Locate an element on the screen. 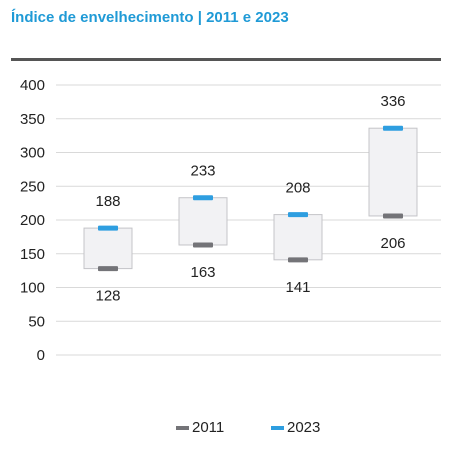  data-label-2023-4: 336 is located at coordinates (392, 101).